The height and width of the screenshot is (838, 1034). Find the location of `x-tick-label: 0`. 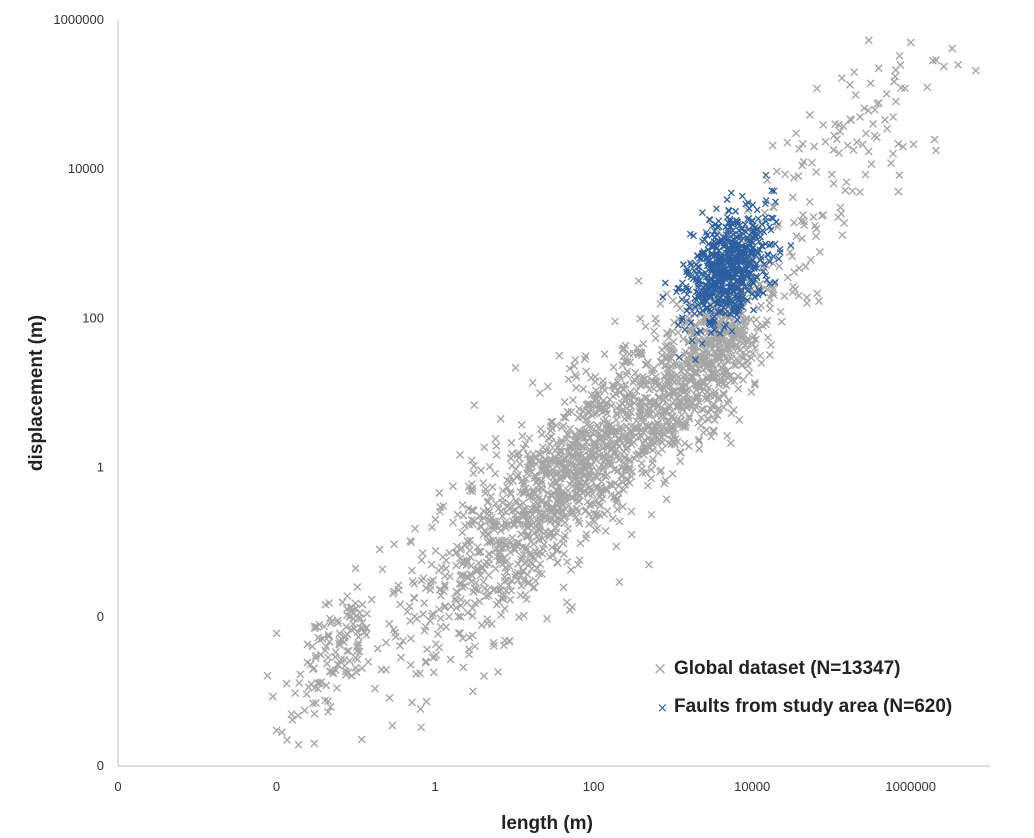

x-tick-label: 0 is located at coordinates (276, 786).